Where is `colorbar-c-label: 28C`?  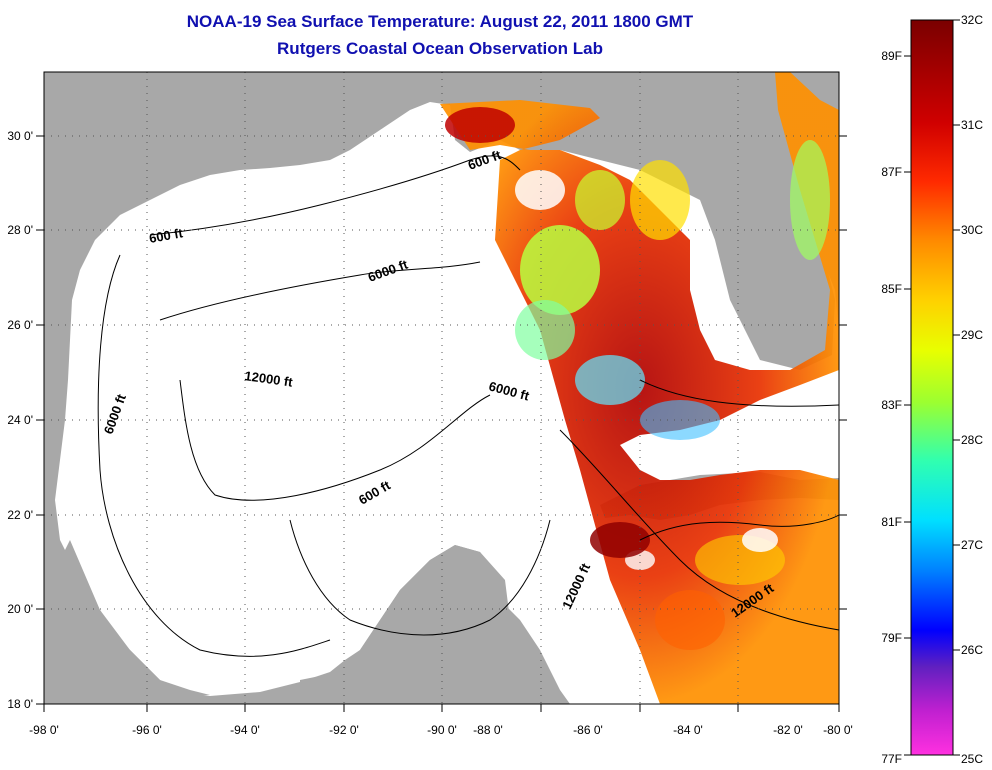
colorbar-c-label: 28C is located at coordinates (972, 440).